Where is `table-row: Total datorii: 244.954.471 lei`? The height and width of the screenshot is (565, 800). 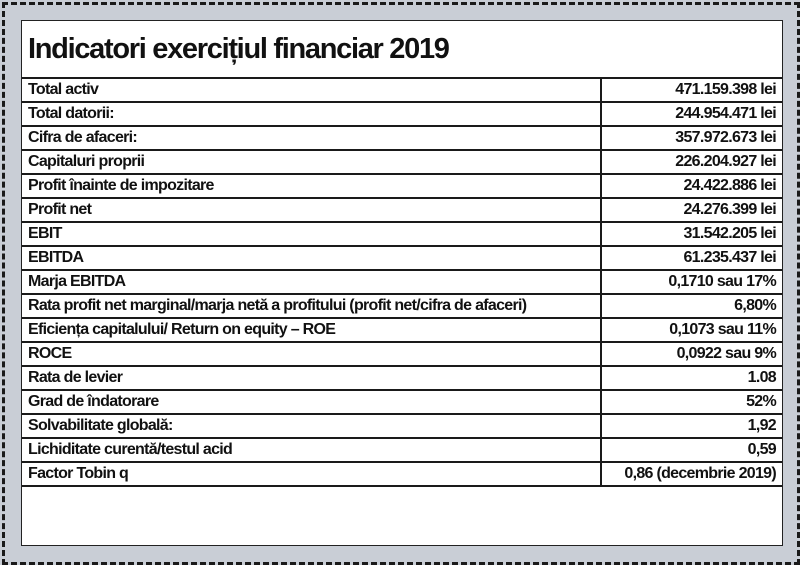
table-row: Total datorii: 244.954.471 lei is located at coordinates (402, 113).